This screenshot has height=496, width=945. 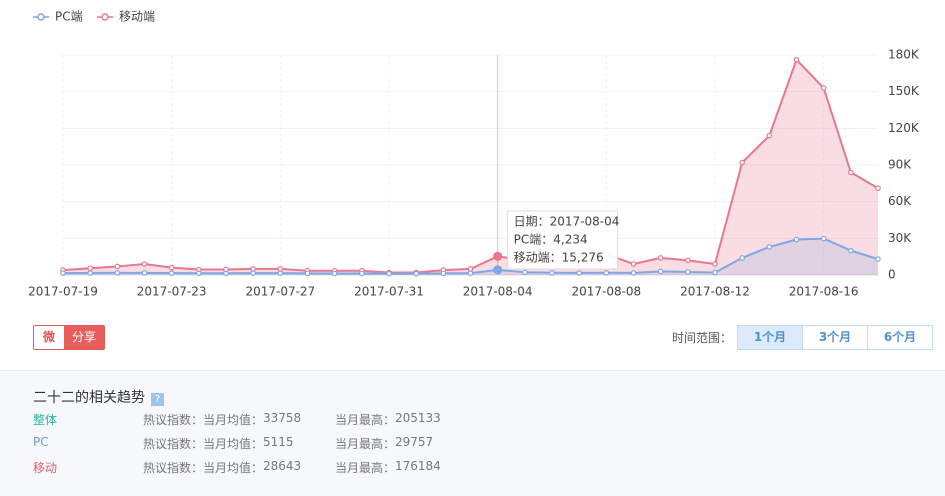 What do you see at coordinates (45, 420) in the screenshot?
I see `row-name: 整体` at bounding box center [45, 420].